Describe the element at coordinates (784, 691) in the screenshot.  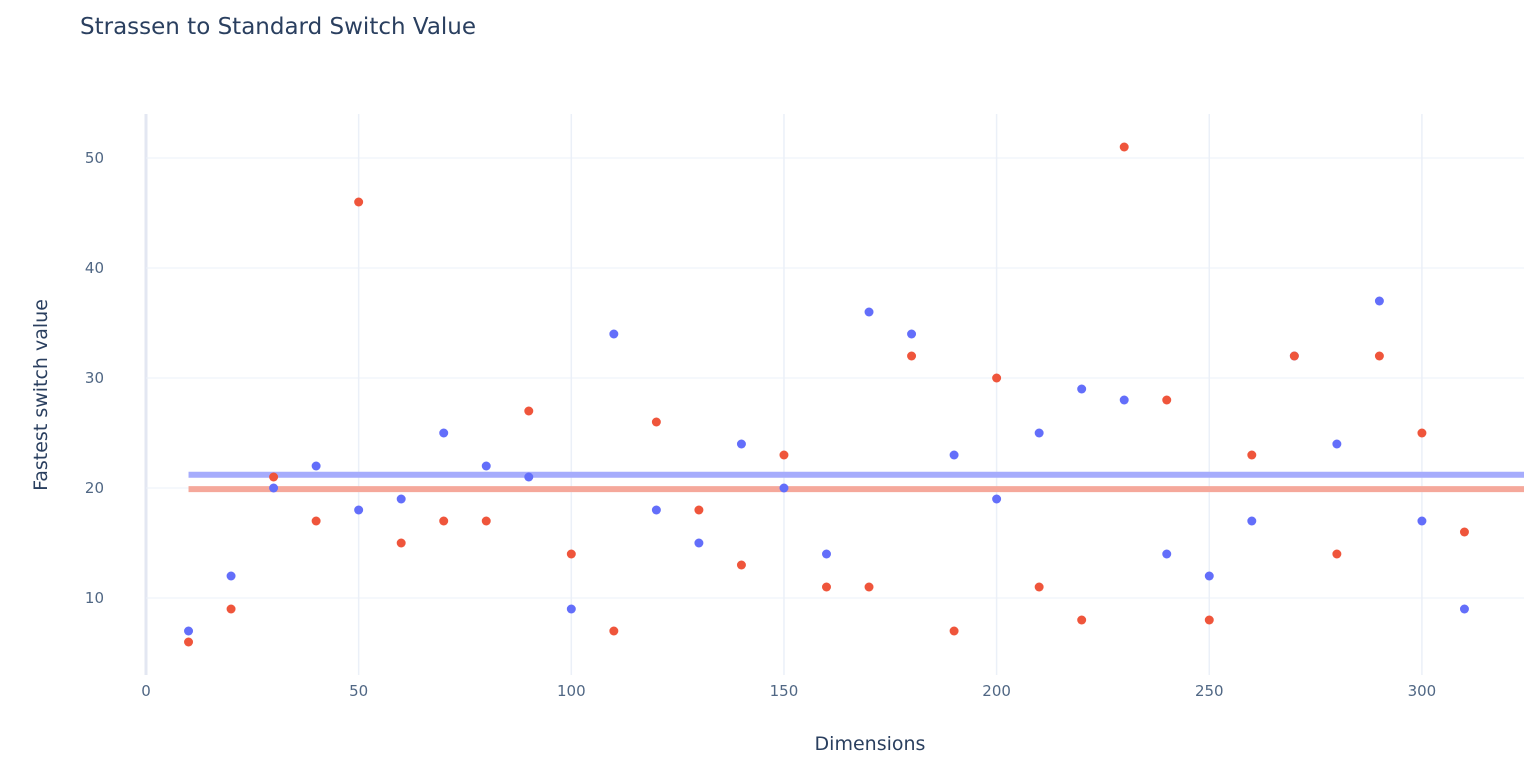
I see `x-tick-label: 150` at that location.